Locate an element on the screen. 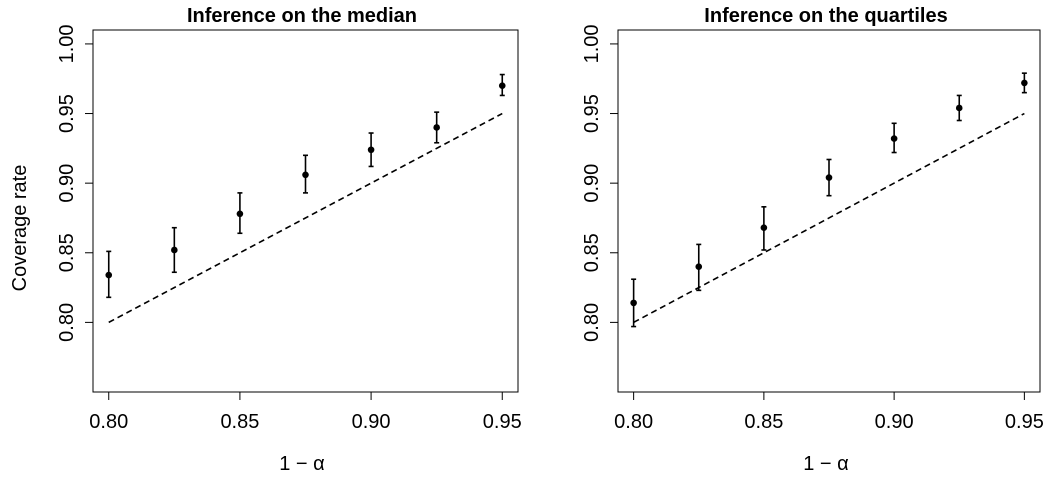  panel-title: Inference on the quartiles is located at coordinates (825, 16).